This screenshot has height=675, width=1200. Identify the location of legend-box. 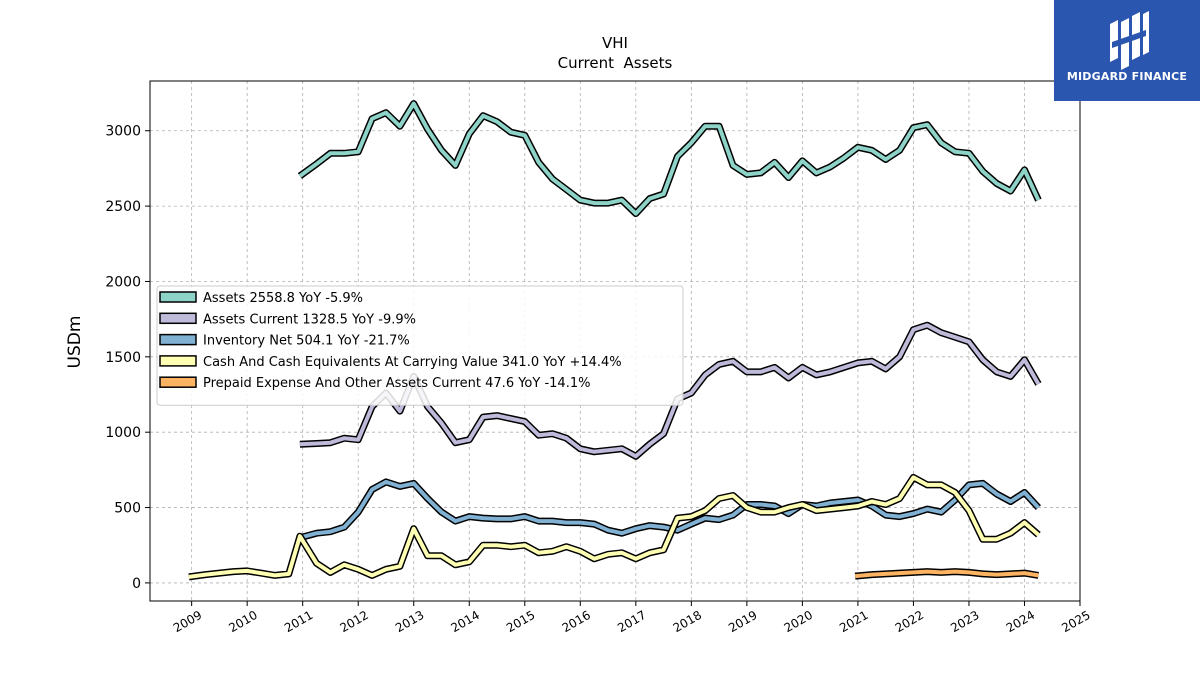
(420, 345).